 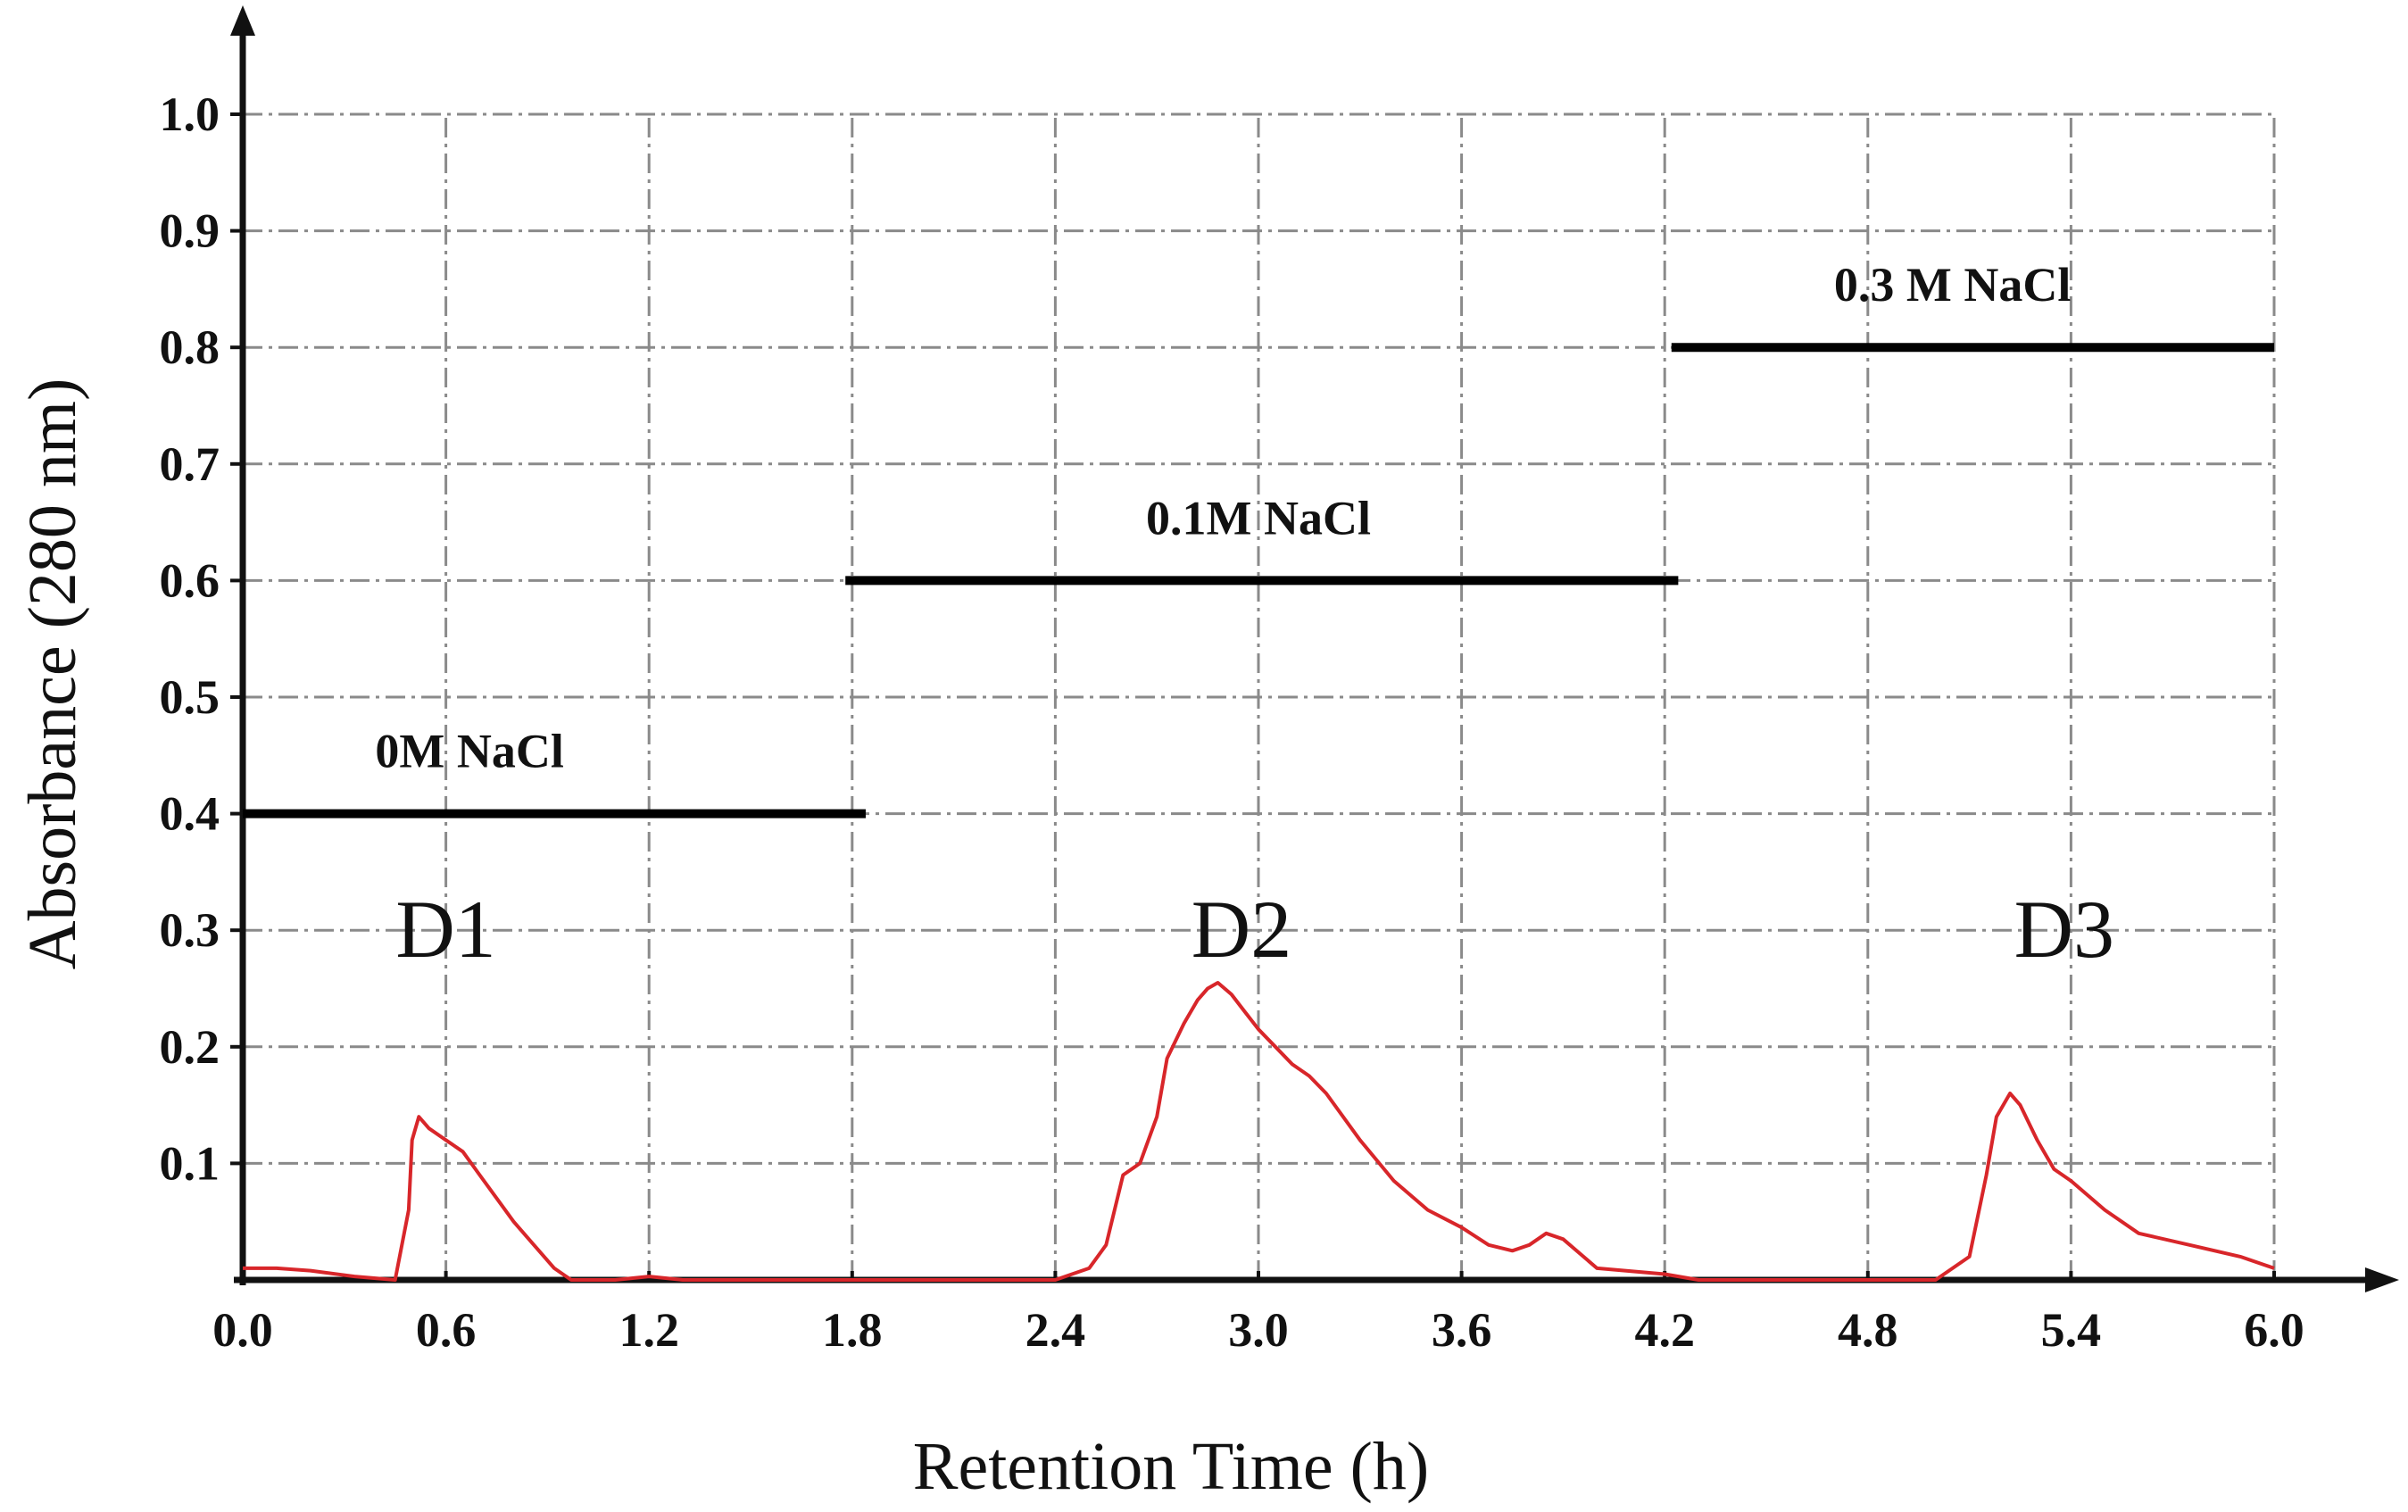 What do you see at coordinates (190, 114) in the screenshot?
I see `y-tick-label: 1.0` at bounding box center [190, 114].